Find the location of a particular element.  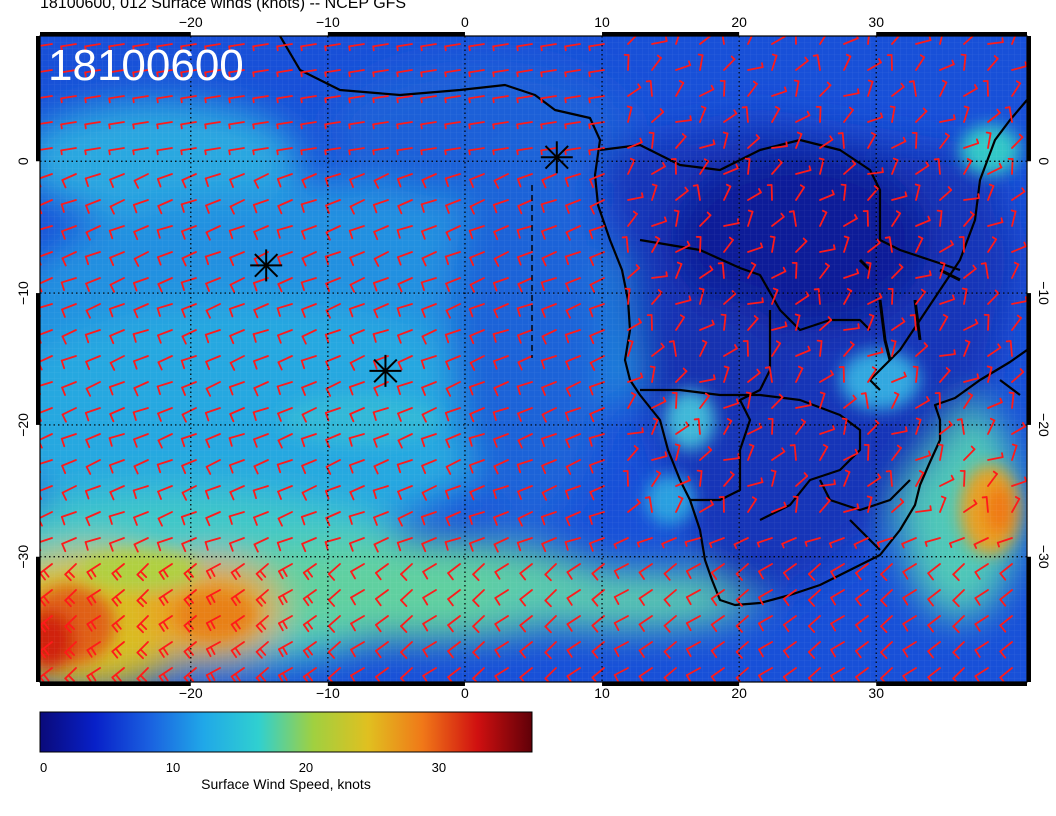

lat-tick-label-right: −30 is located at coordinates (1044, 557).